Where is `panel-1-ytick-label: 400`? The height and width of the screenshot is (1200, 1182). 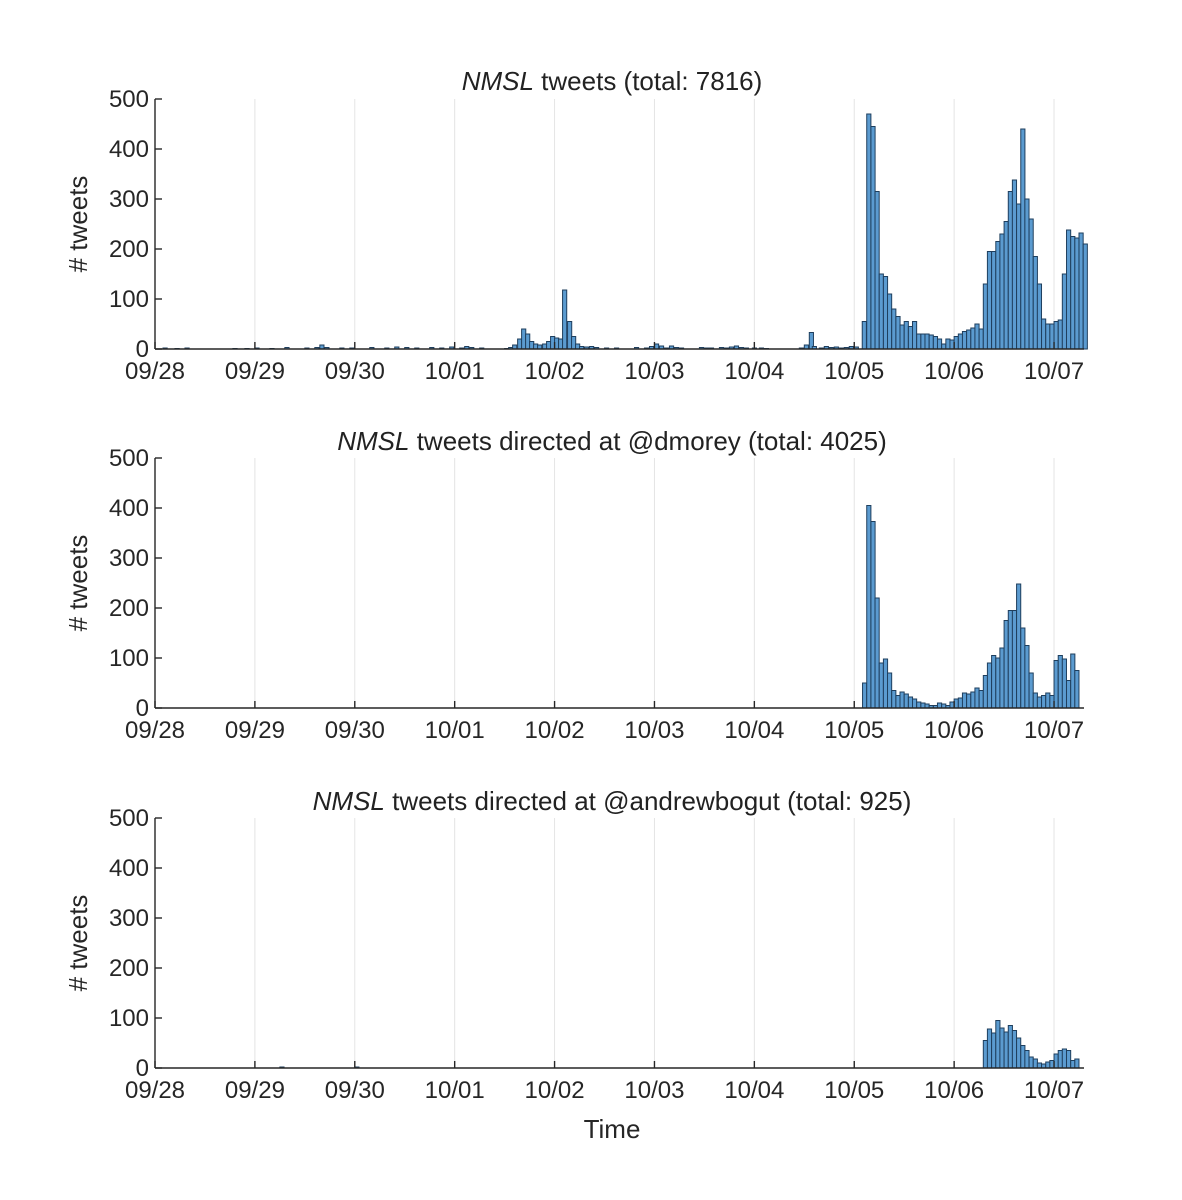 panel-1-ytick-label: 400 is located at coordinates (129, 149).